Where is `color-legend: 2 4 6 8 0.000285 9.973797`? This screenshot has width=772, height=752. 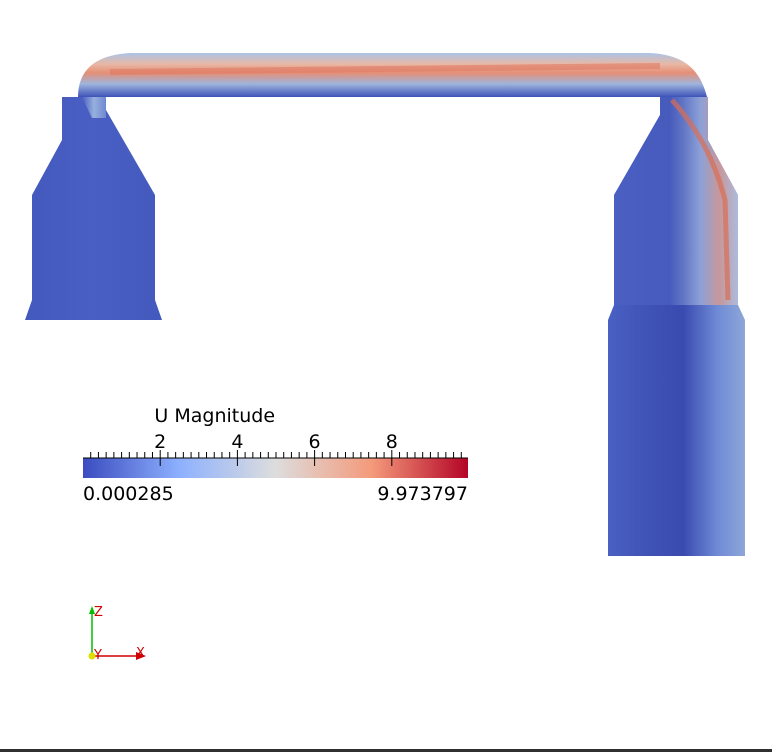
color-legend: 2 4 6 8 0.000285 9.973797 is located at coordinates (275, 468).